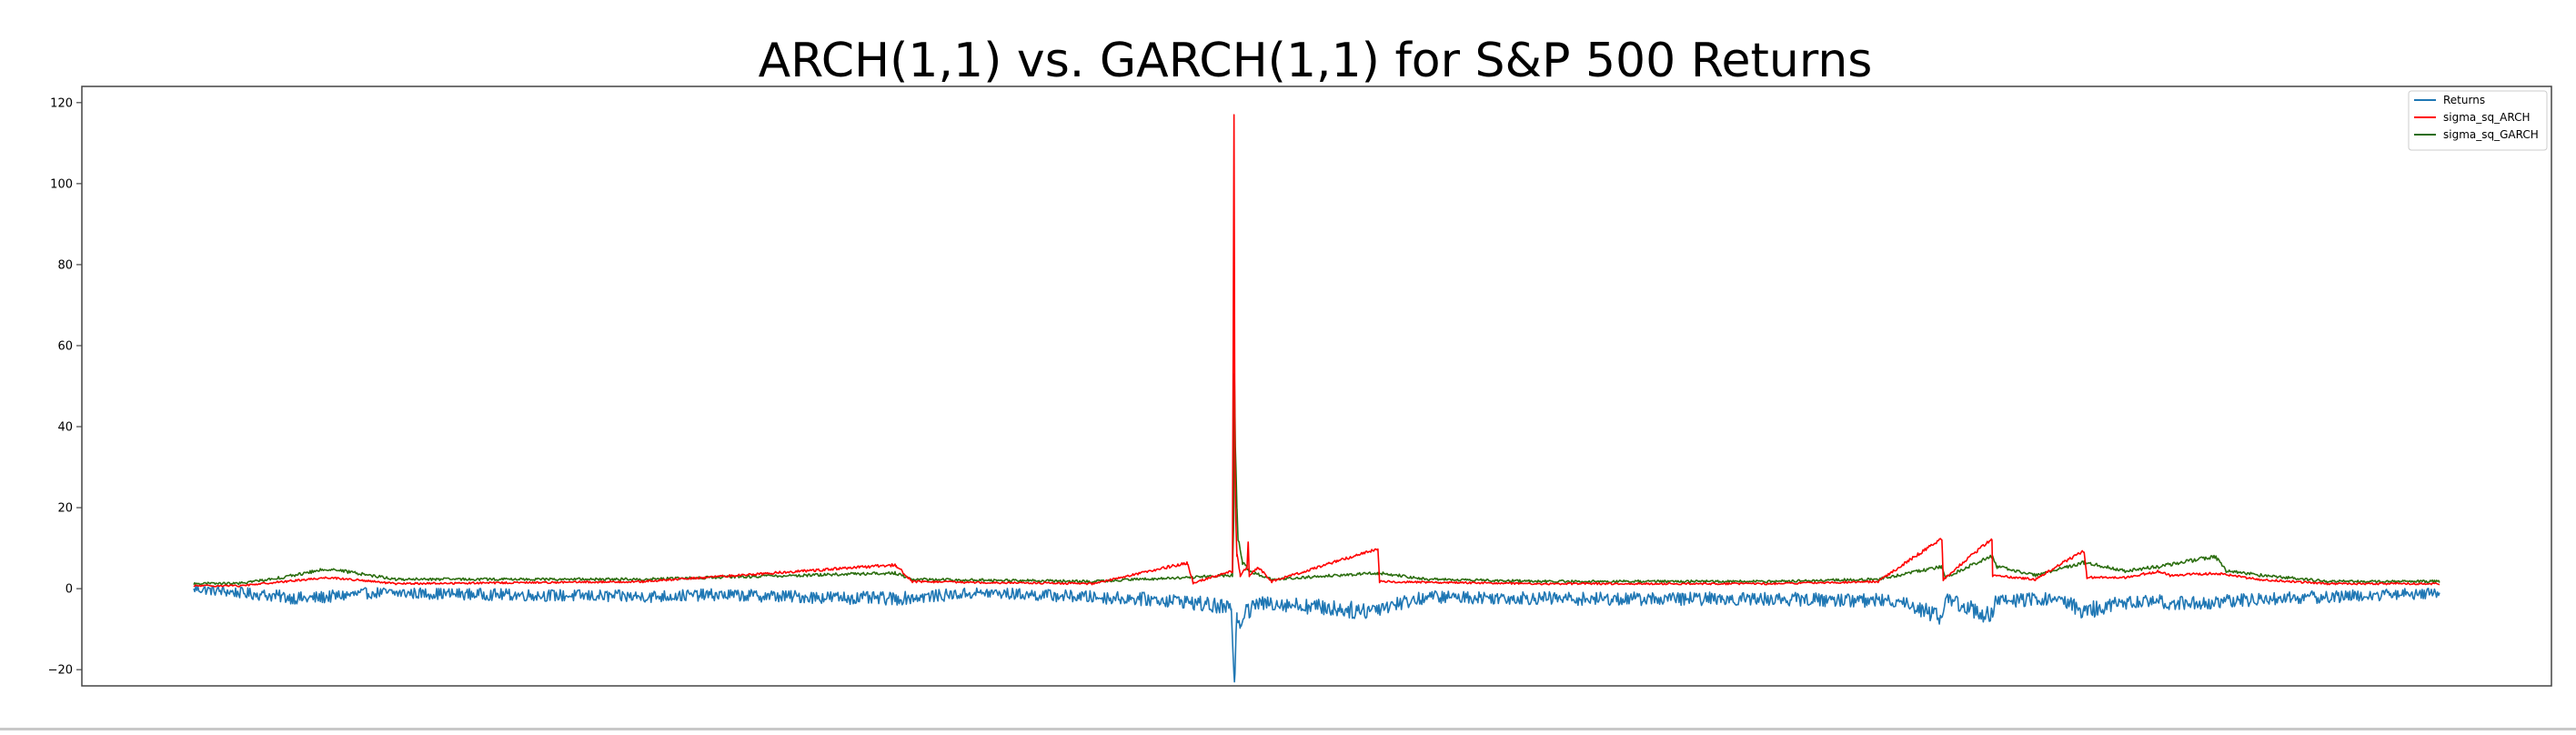 The width and height of the screenshot is (2576, 735). What do you see at coordinates (65, 265) in the screenshot?
I see `y-tick-label: 80` at bounding box center [65, 265].